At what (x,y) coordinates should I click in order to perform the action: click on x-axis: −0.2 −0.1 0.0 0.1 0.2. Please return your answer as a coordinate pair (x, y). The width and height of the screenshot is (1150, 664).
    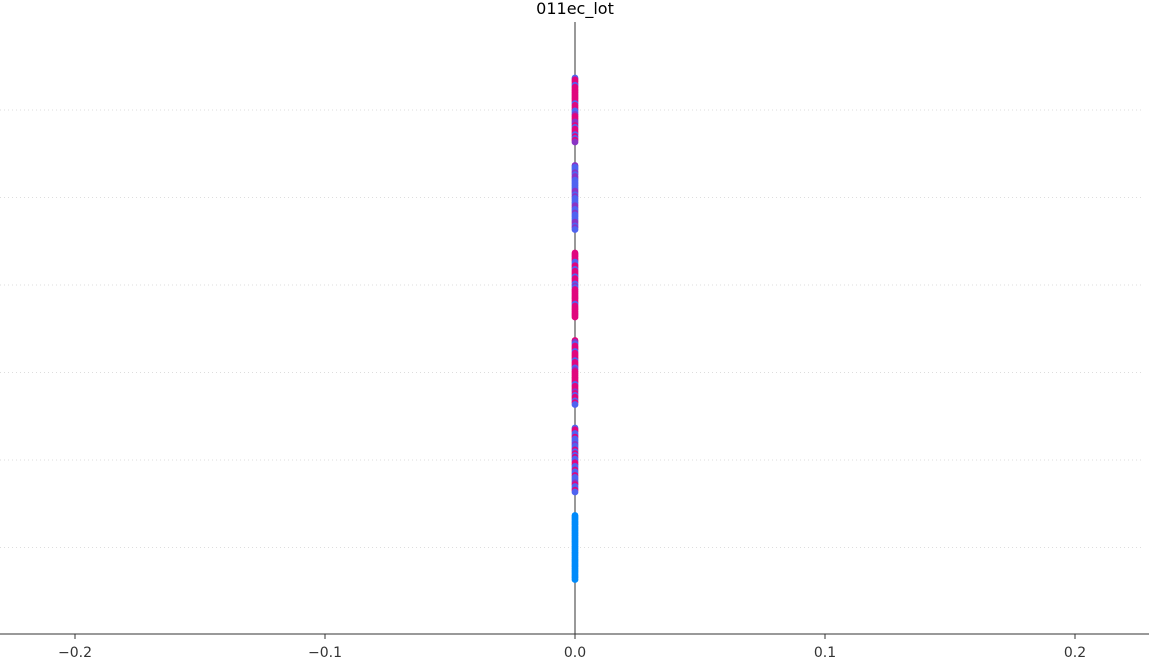
    Looking at the image, I should click on (574, 647).